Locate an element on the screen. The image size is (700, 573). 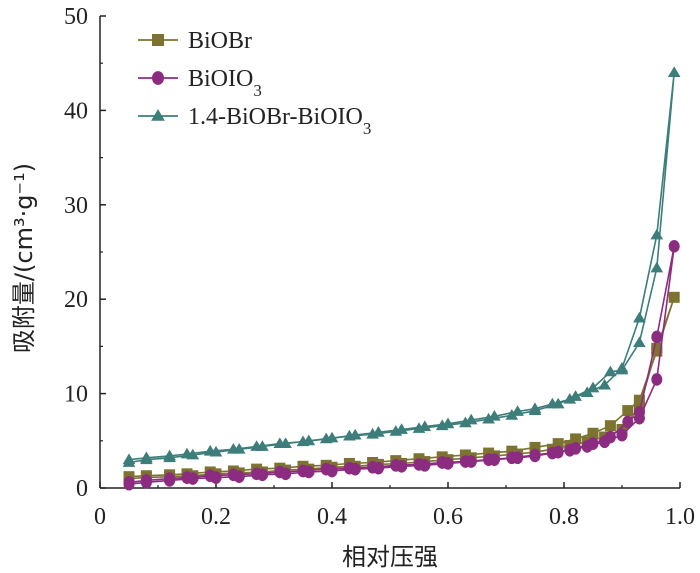
y-tick-label: 30 is located at coordinates (76, 206).